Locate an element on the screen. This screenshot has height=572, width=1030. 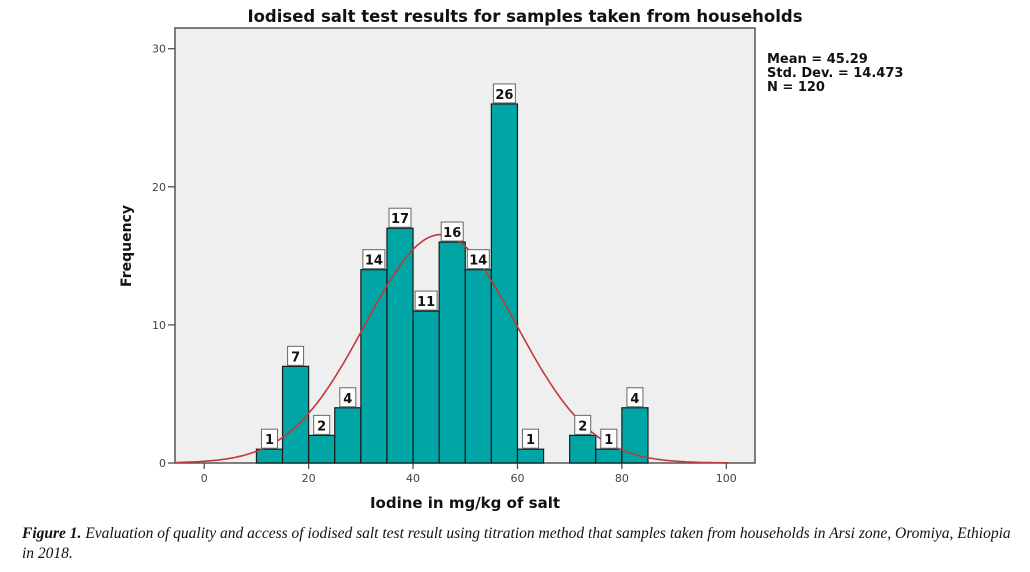
data-label: 11 is located at coordinates (426, 302).